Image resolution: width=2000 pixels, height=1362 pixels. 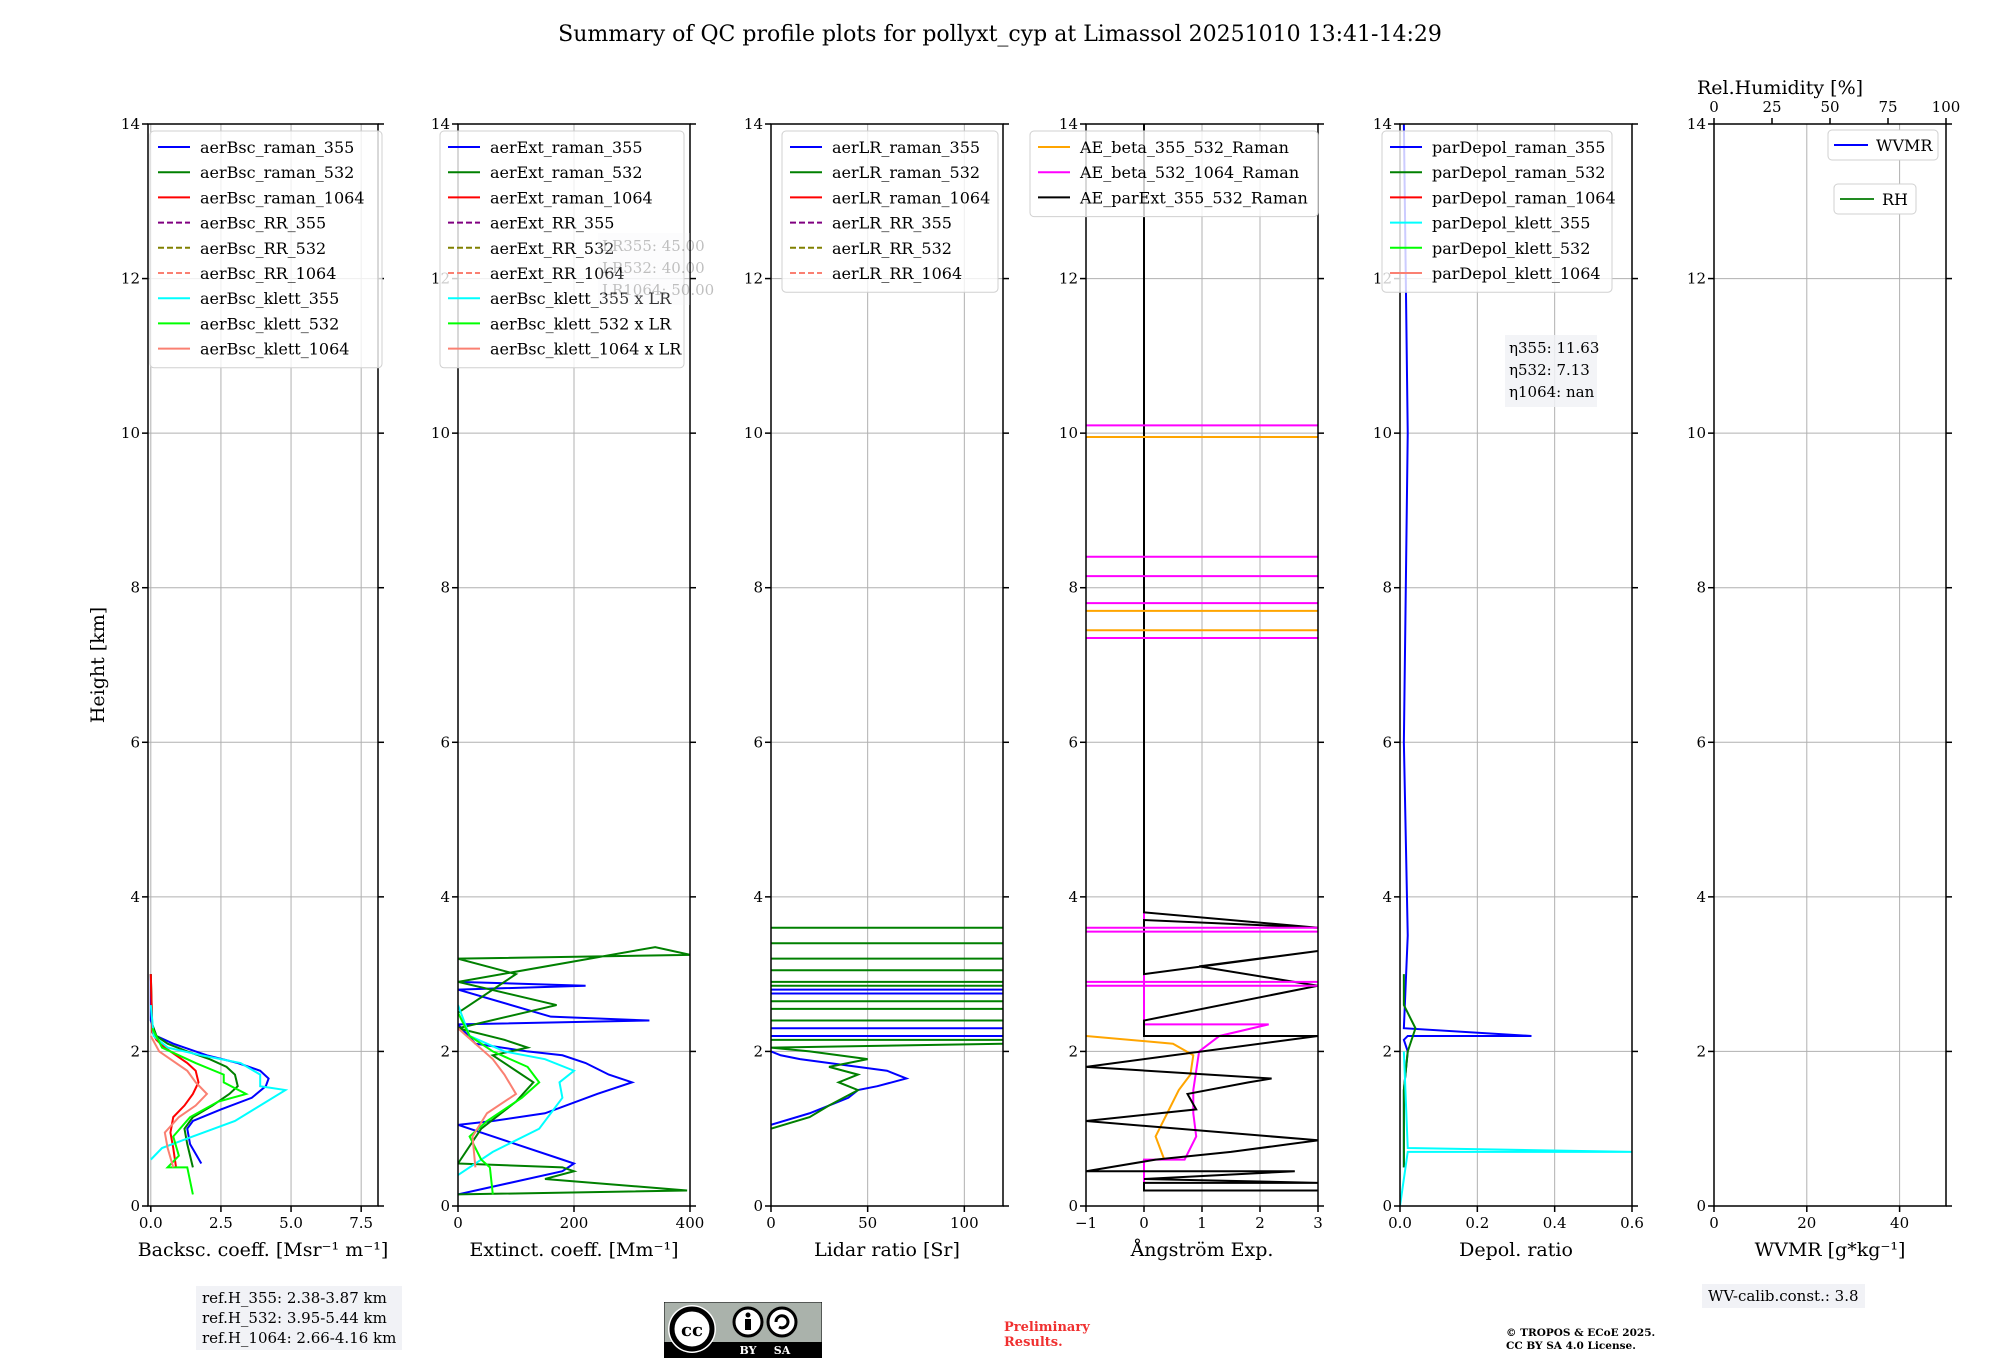 What do you see at coordinates (1518, 172) in the screenshot?
I see `legend-entry: parDepol_raman_532` at bounding box center [1518, 172].